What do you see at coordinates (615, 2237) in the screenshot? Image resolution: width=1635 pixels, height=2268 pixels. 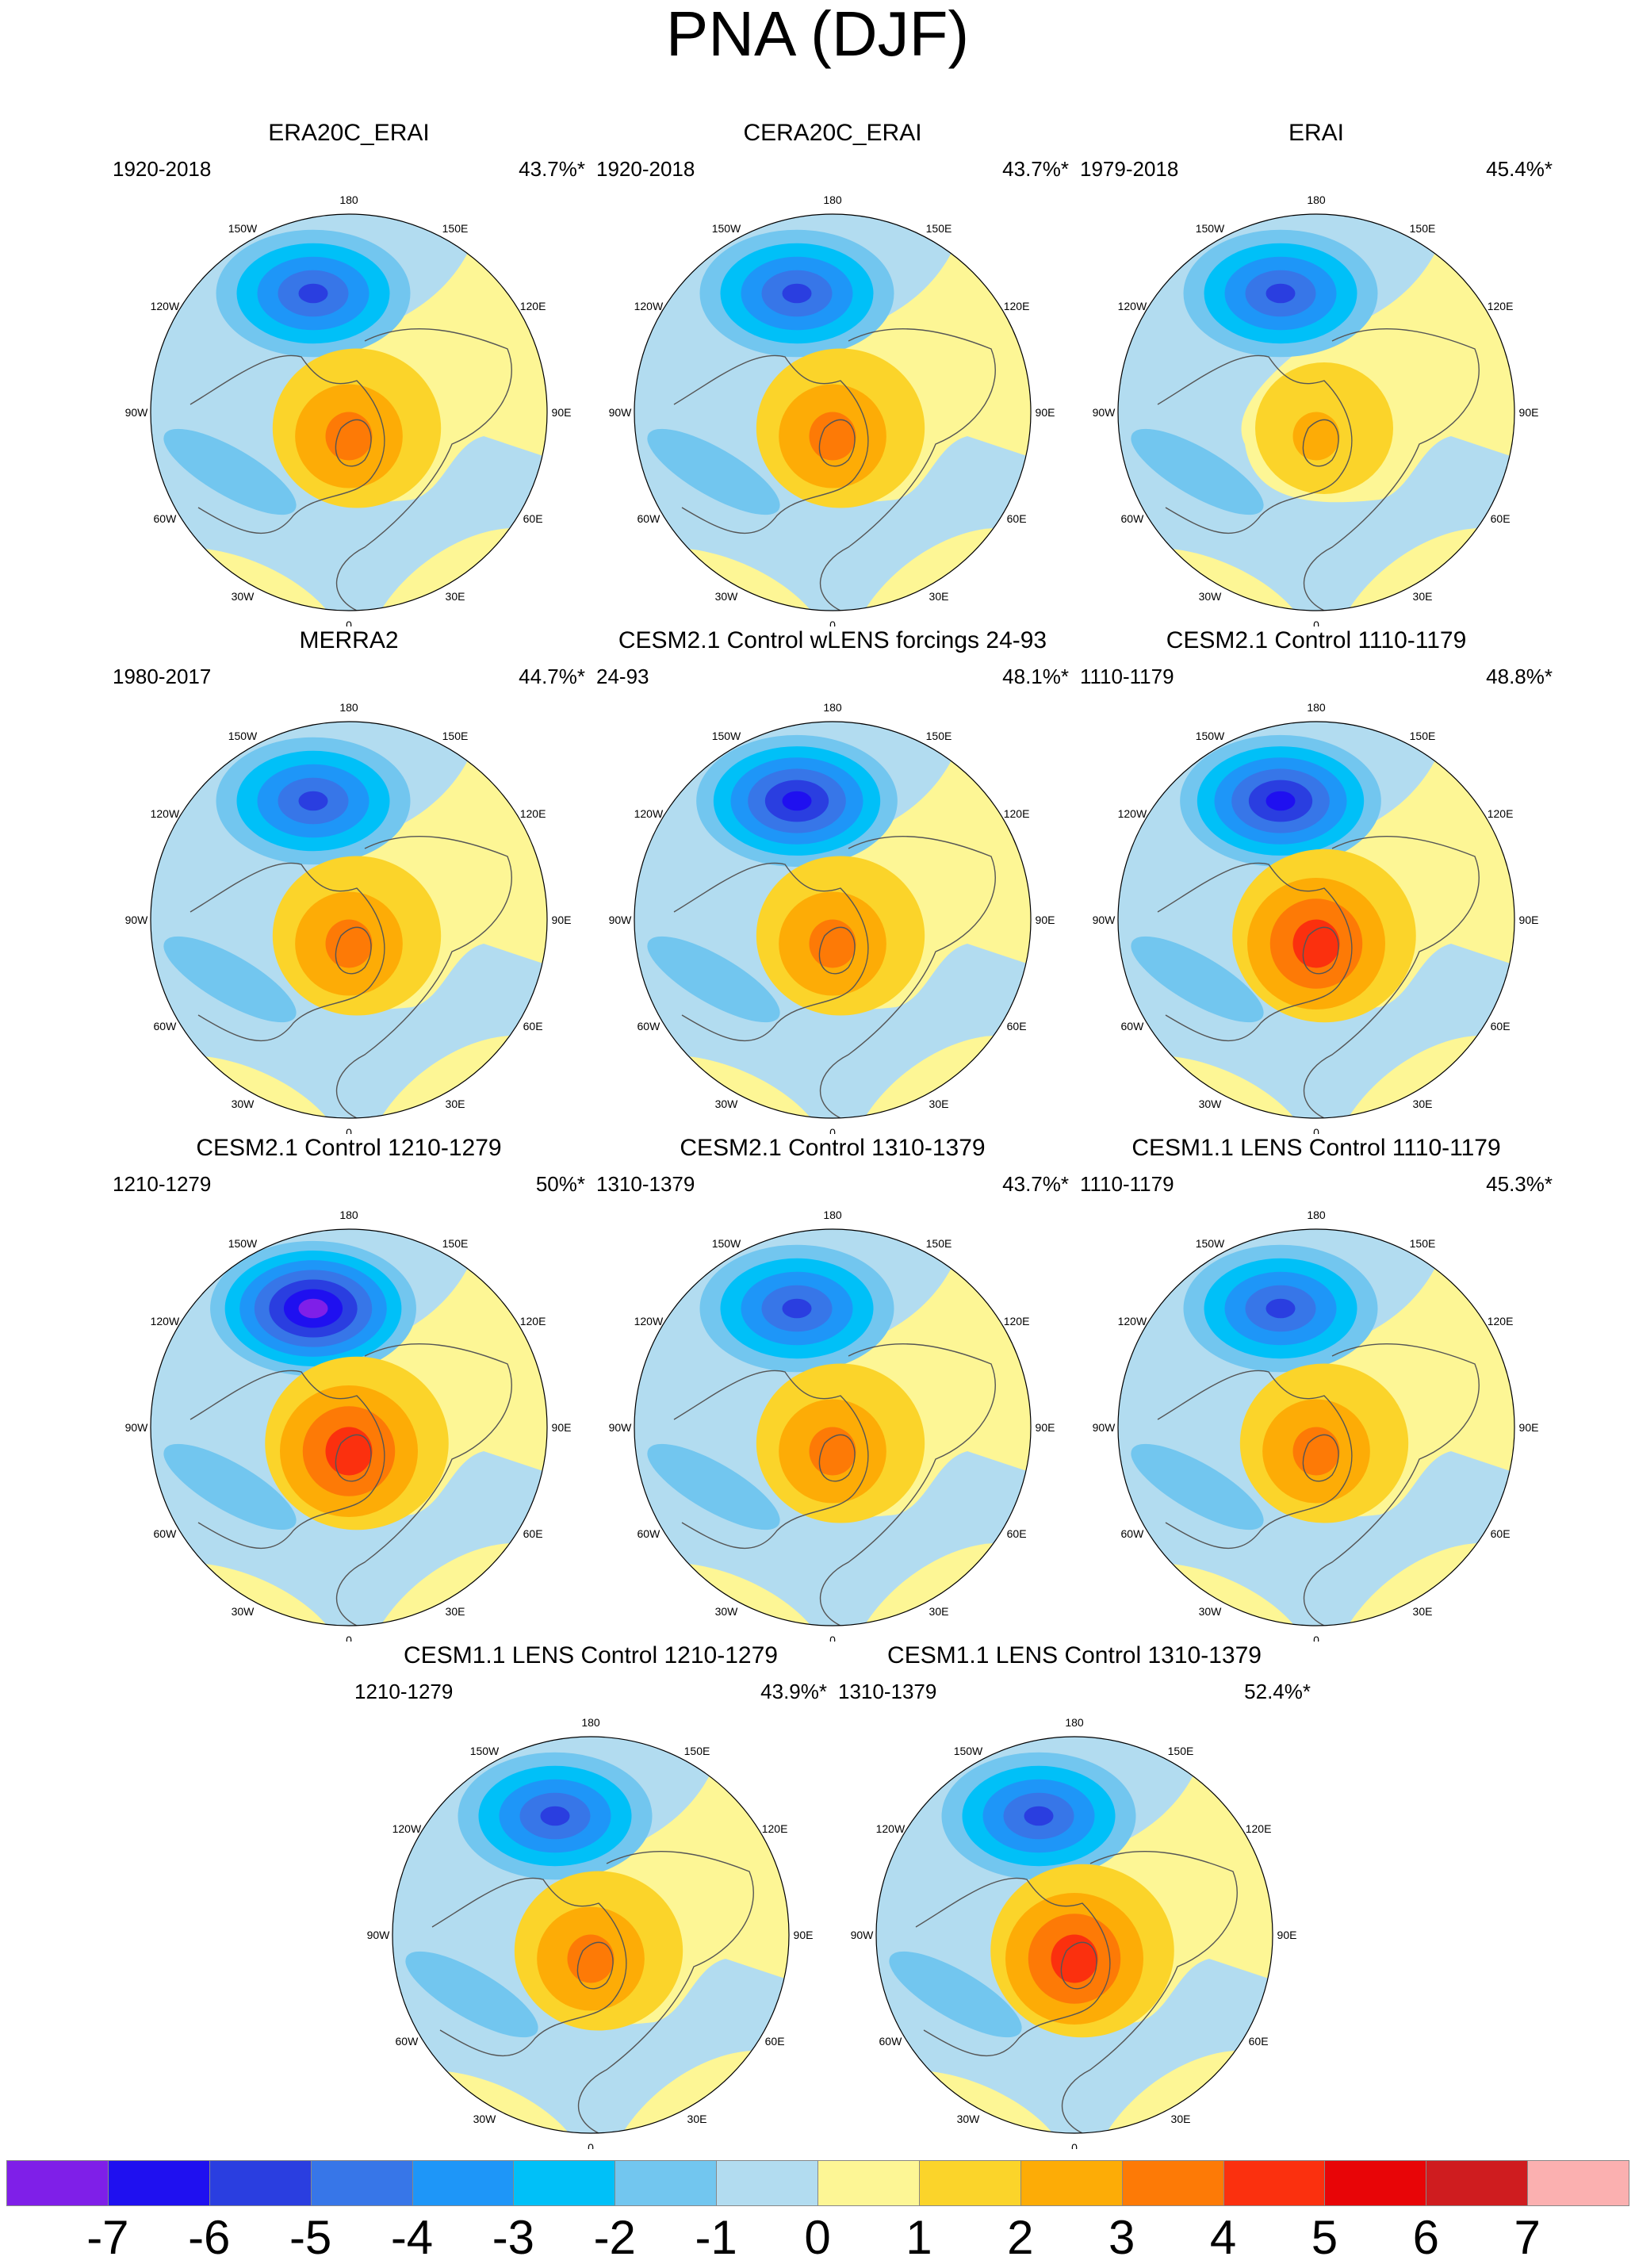 I see `colorbar-tick-label: -2` at bounding box center [615, 2237].